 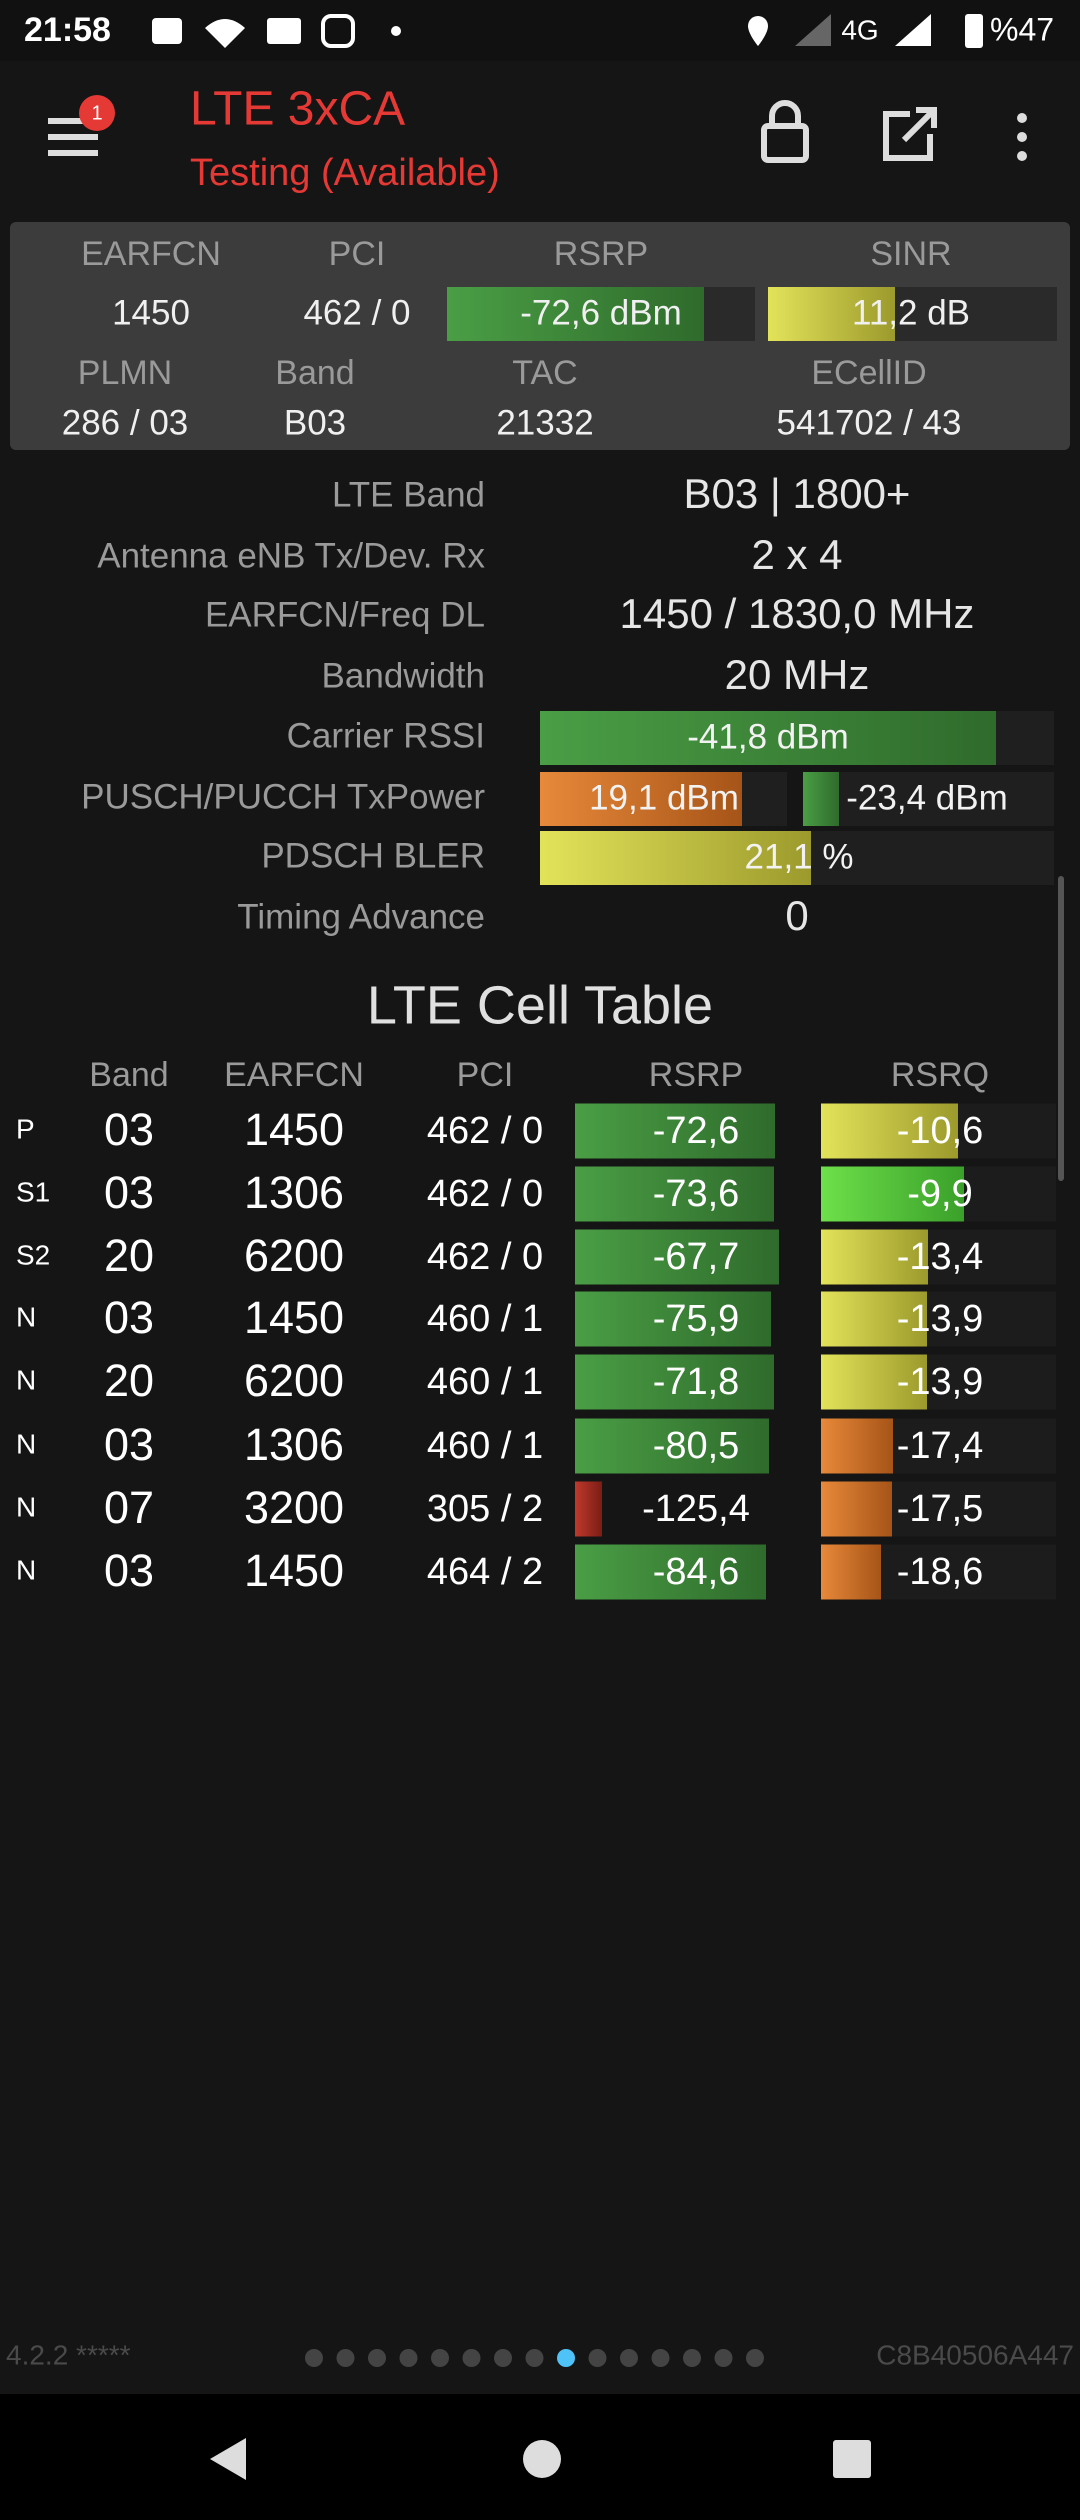 What do you see at coordinates (96, 113) in the screenshot?
I see `badge: 1` at bounding box center [96, 113].